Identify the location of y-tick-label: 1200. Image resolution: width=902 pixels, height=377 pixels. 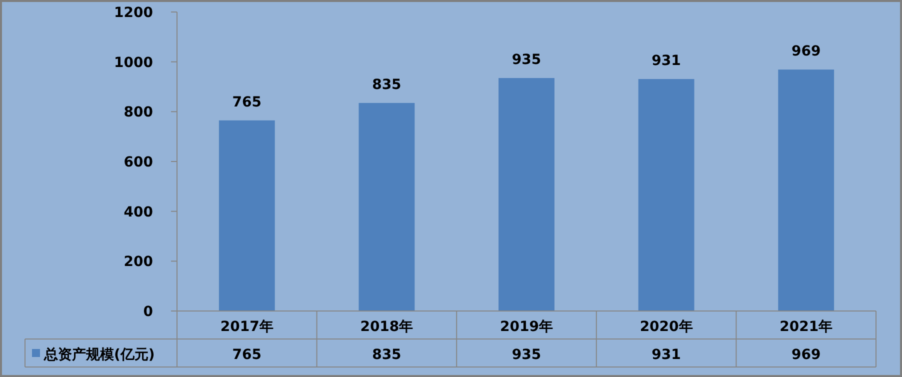
(134, 13).